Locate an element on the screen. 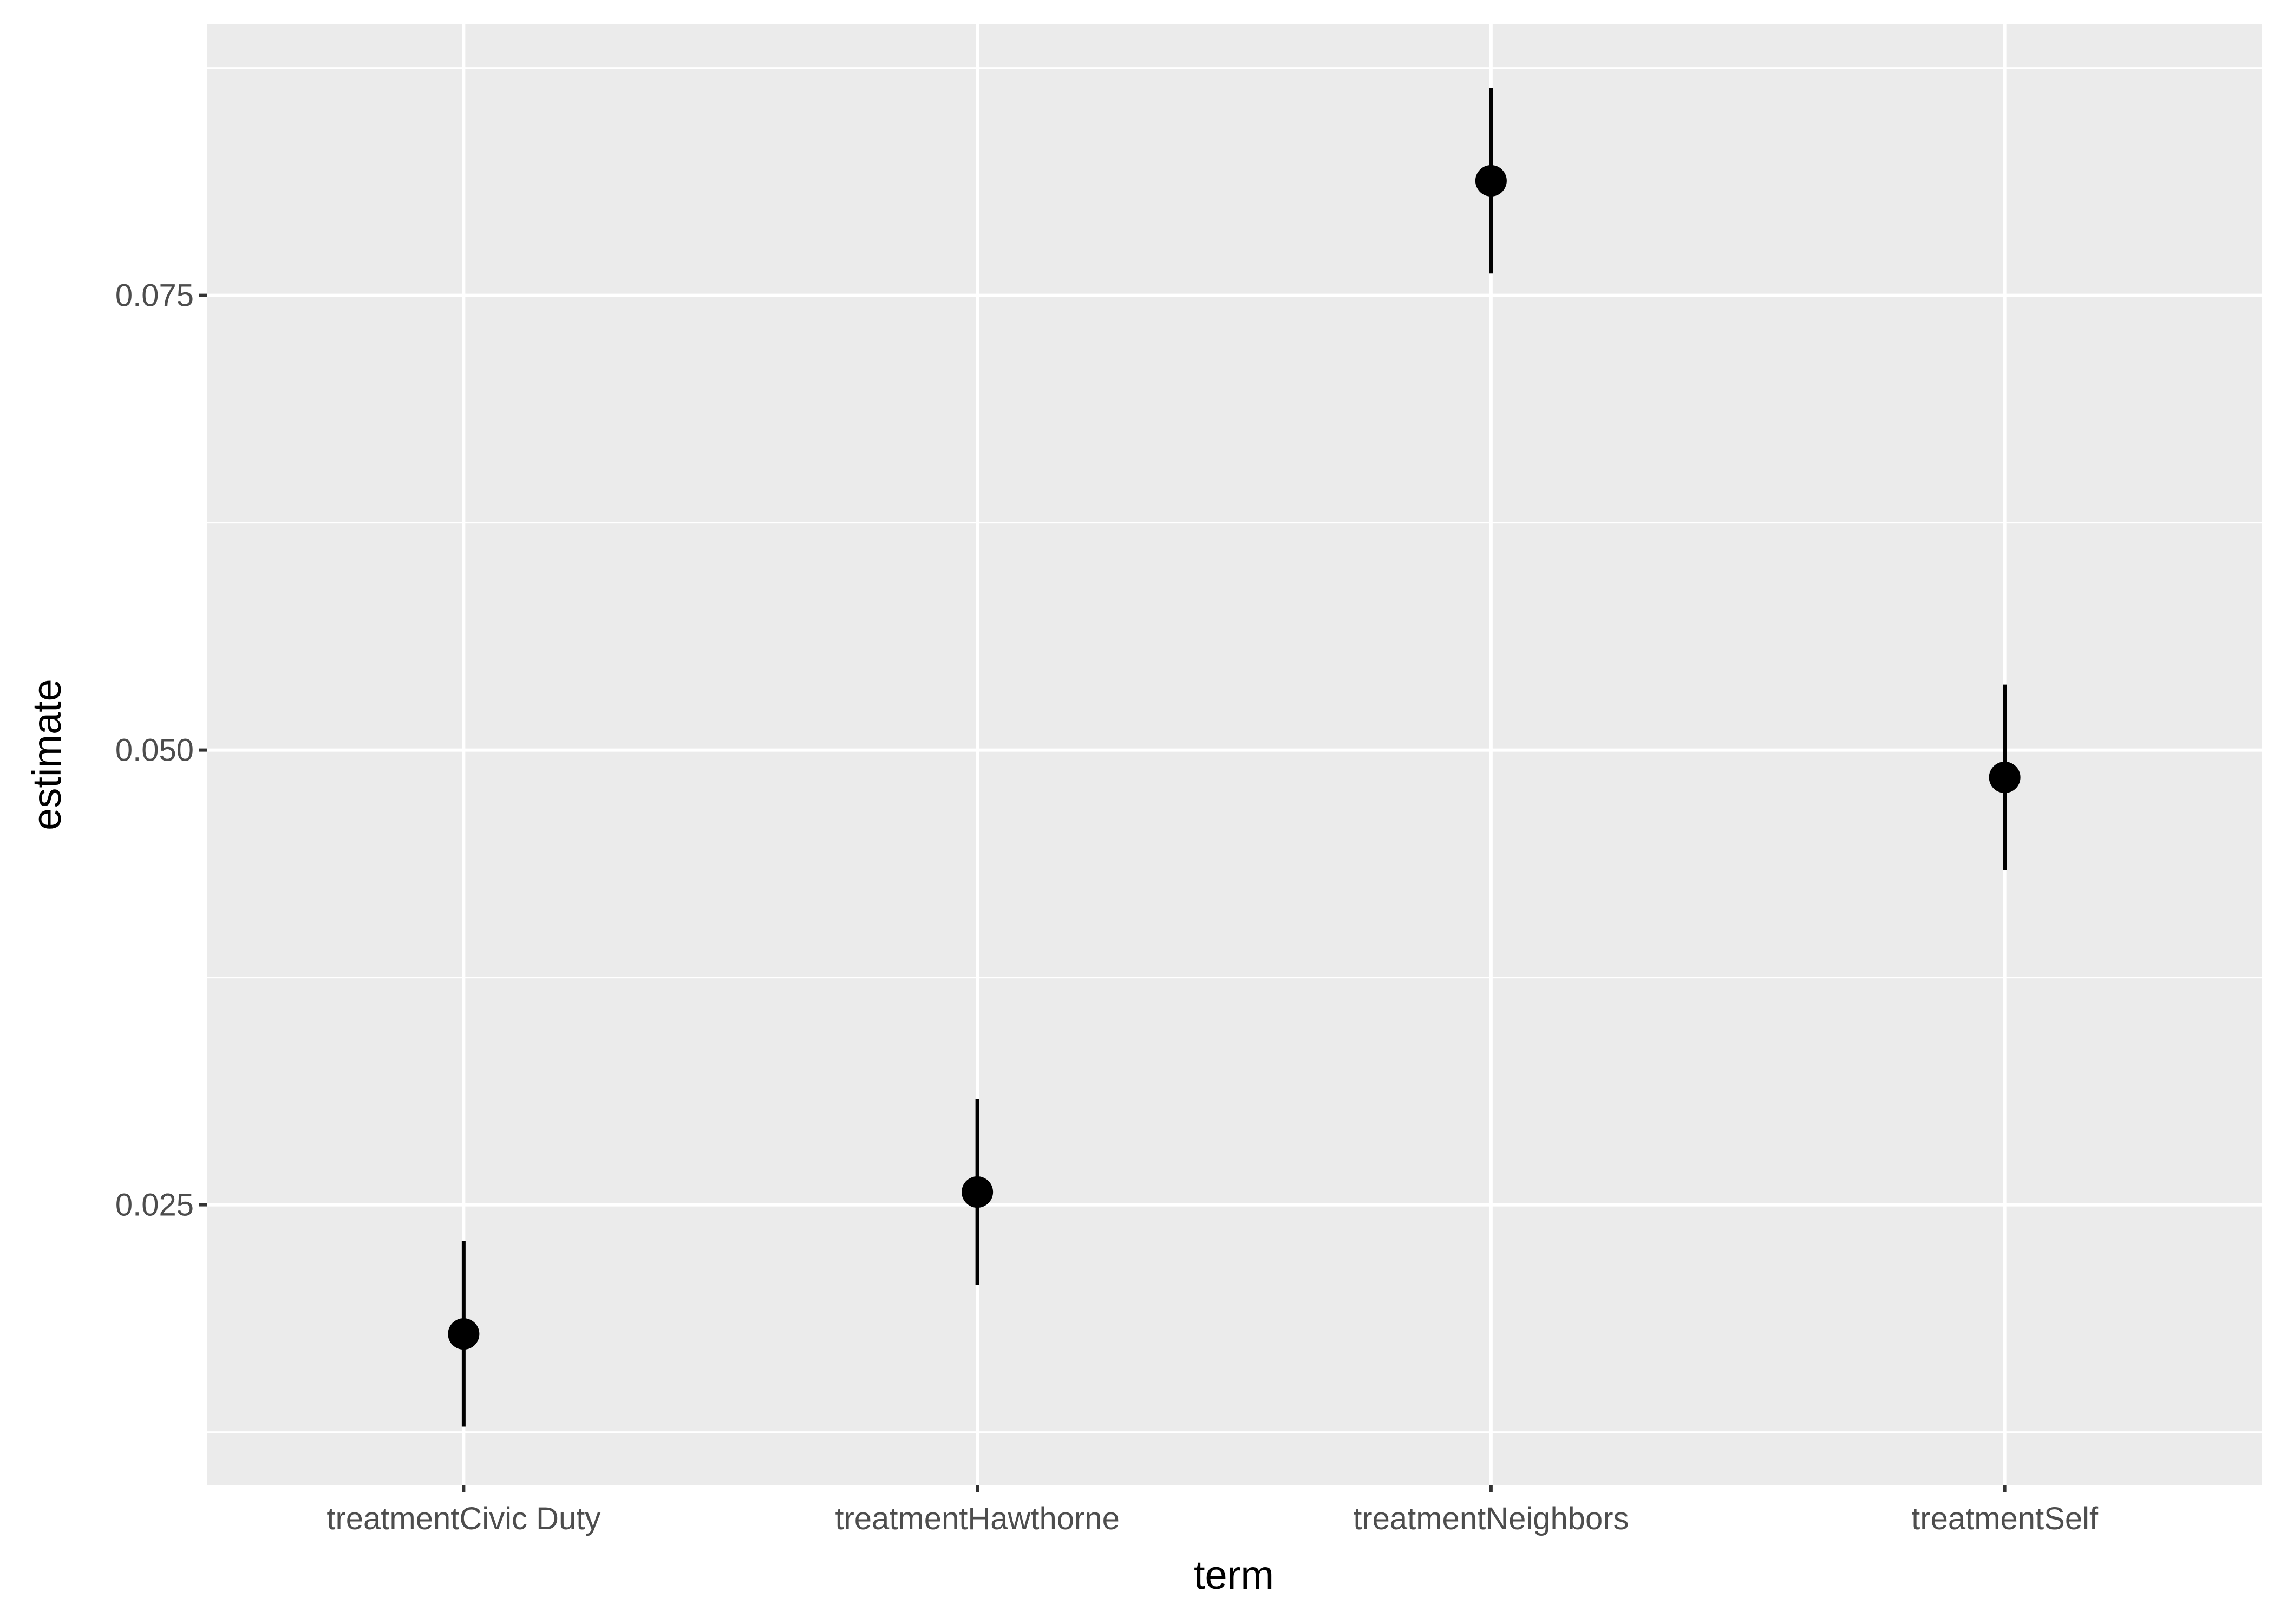 The height and width of the screenshot is (1624, 2274). y-tick-label-1: 0.050 is located at coordinates (155, 750).